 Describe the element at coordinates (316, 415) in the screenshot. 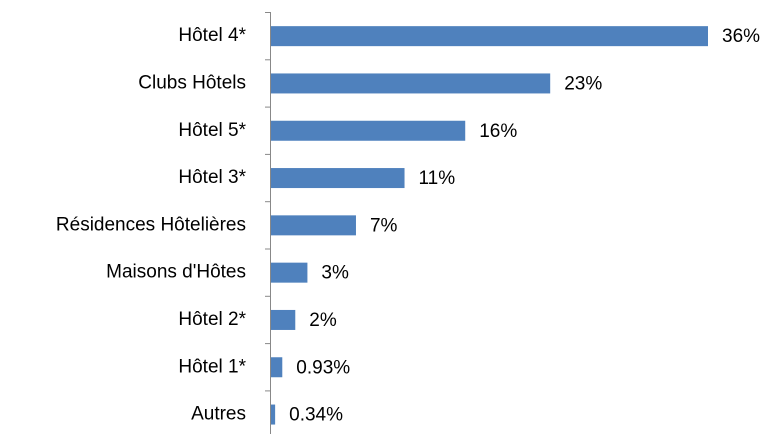

I see `value-label: 0.34%` at that location.